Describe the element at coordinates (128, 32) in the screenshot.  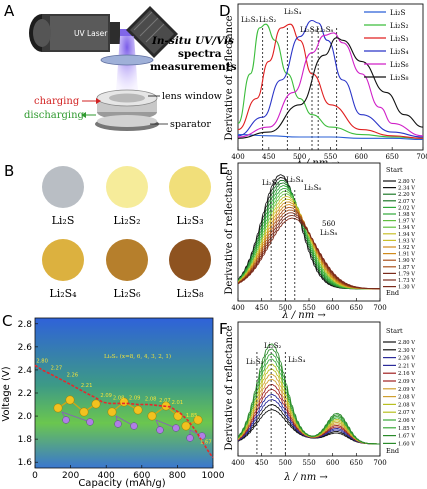
I see `laser-beam-horizontal` at that location.